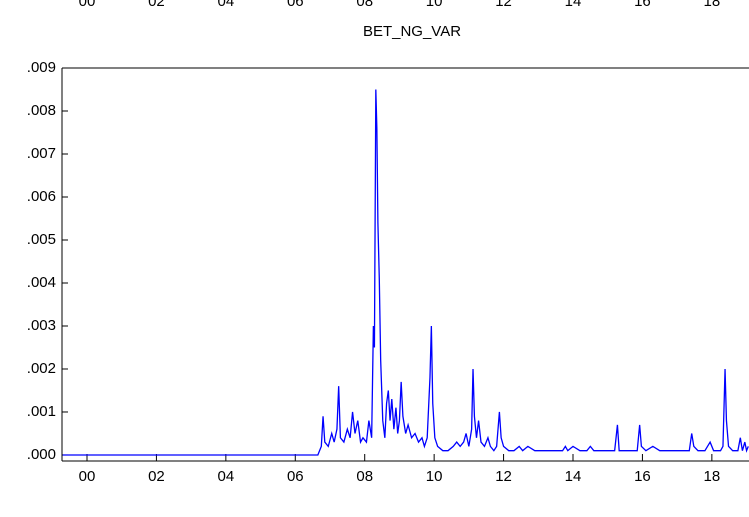 This screenshot has height=517, width=749. I want to click on x-tick-label: 02, so click(156, 476).